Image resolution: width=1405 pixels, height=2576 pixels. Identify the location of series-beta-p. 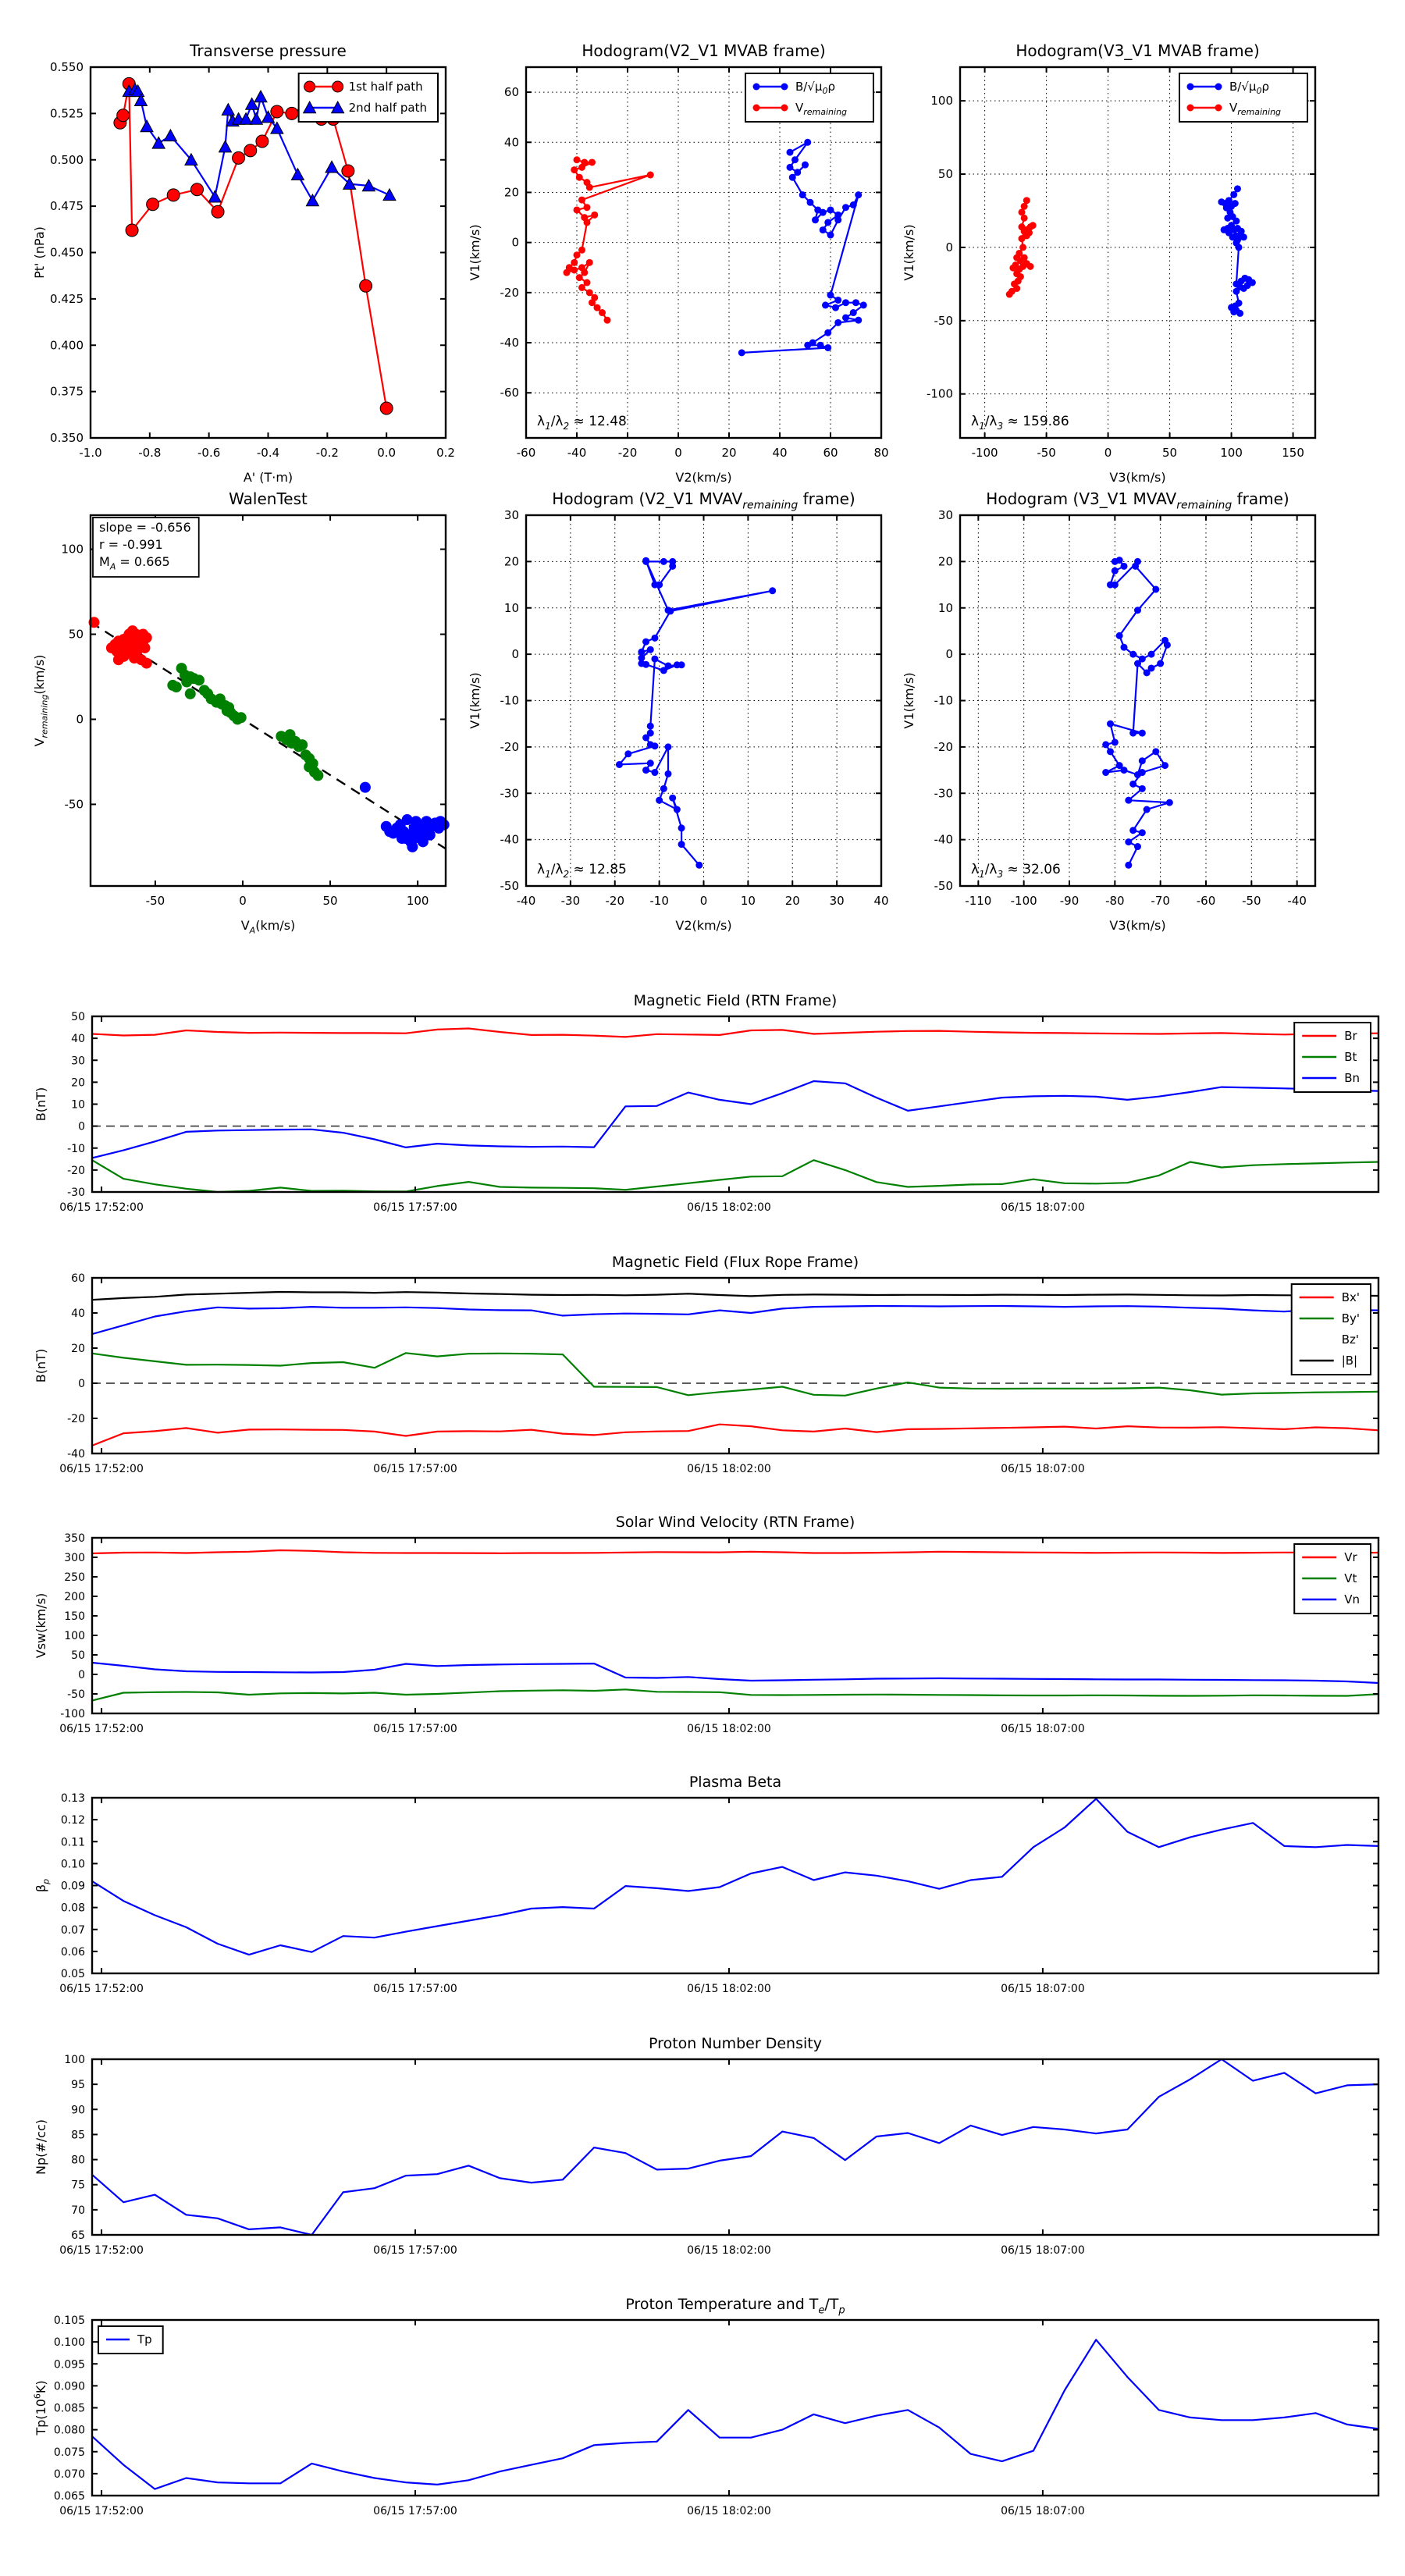
(736, 1877).